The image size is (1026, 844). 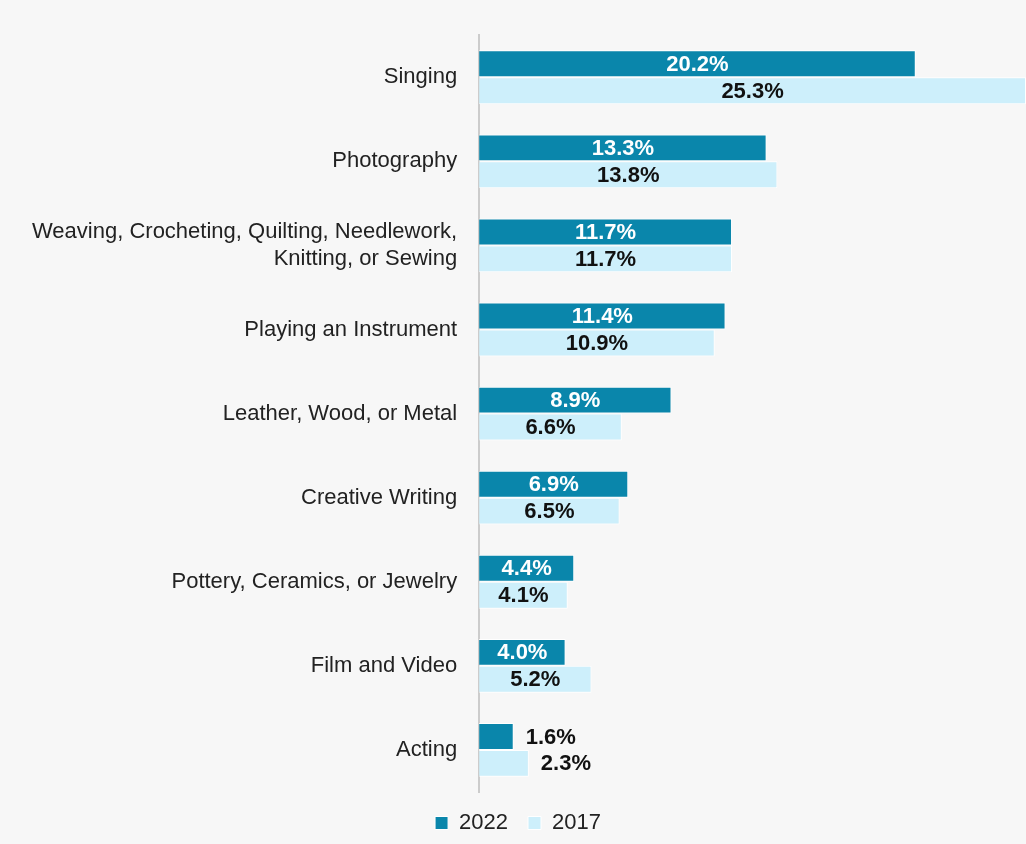 What do you see at coordinates (575, 400) in the screenshot?
I see `data-label: 8.9%` at bounding box center [575, 400].